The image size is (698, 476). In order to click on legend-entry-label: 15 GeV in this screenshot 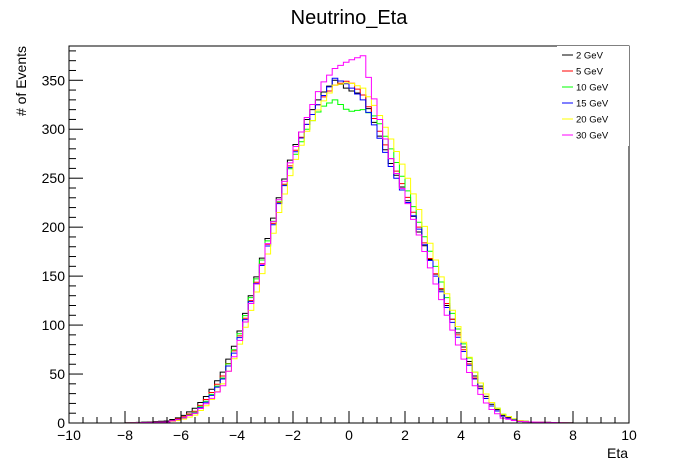, I will do `click(592, 104)`.